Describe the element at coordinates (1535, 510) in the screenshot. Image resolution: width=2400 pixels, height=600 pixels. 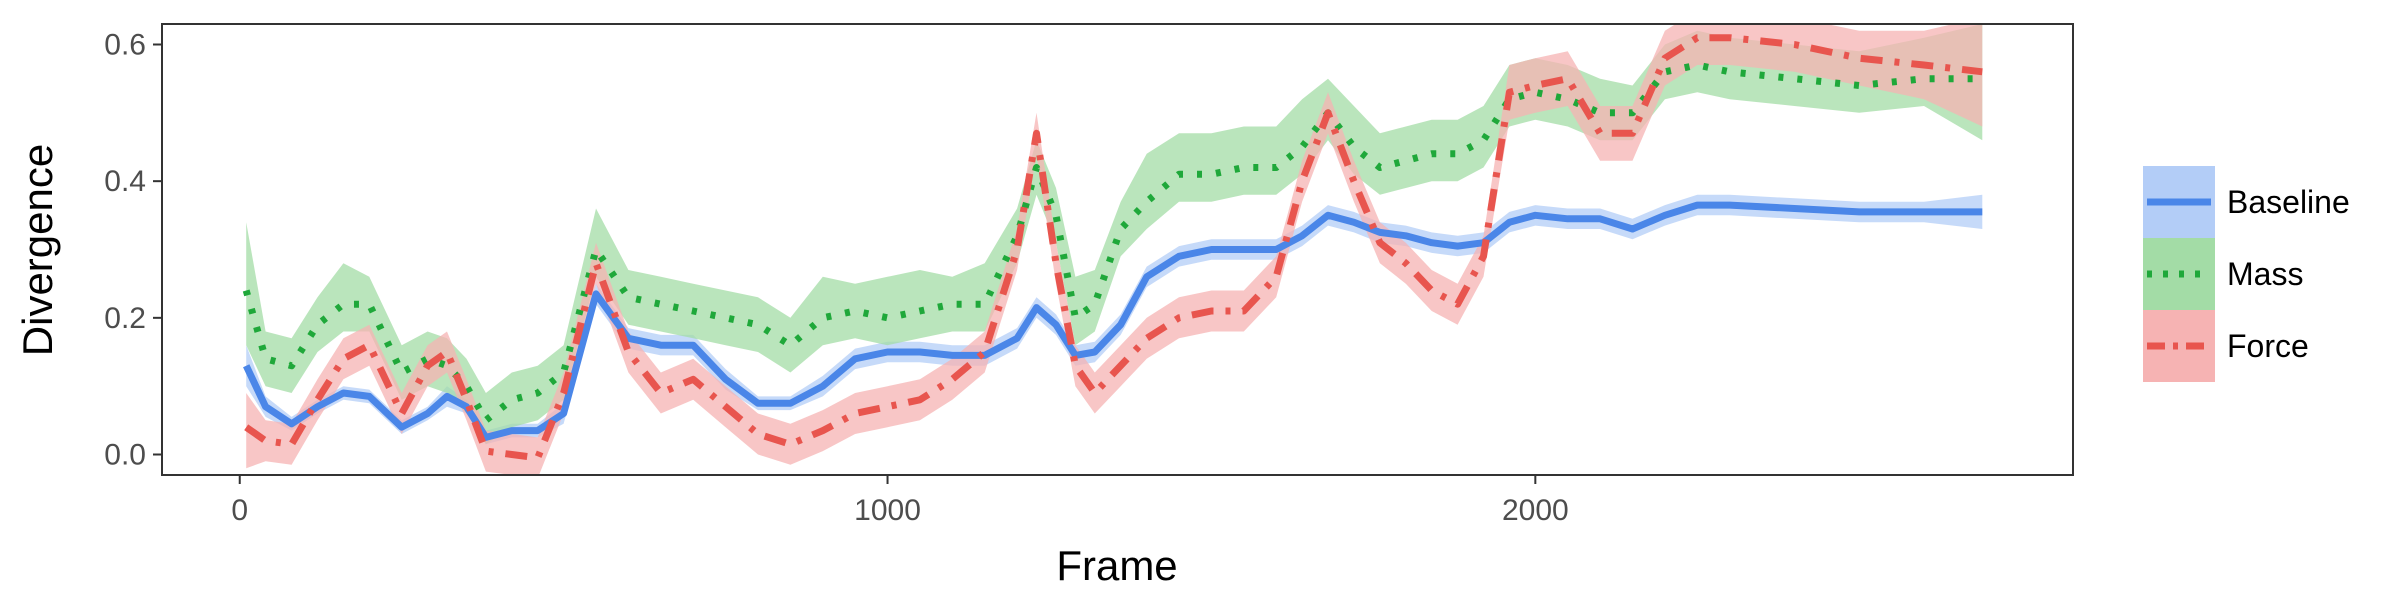
I see `x-tick-label: 2000` at that location.